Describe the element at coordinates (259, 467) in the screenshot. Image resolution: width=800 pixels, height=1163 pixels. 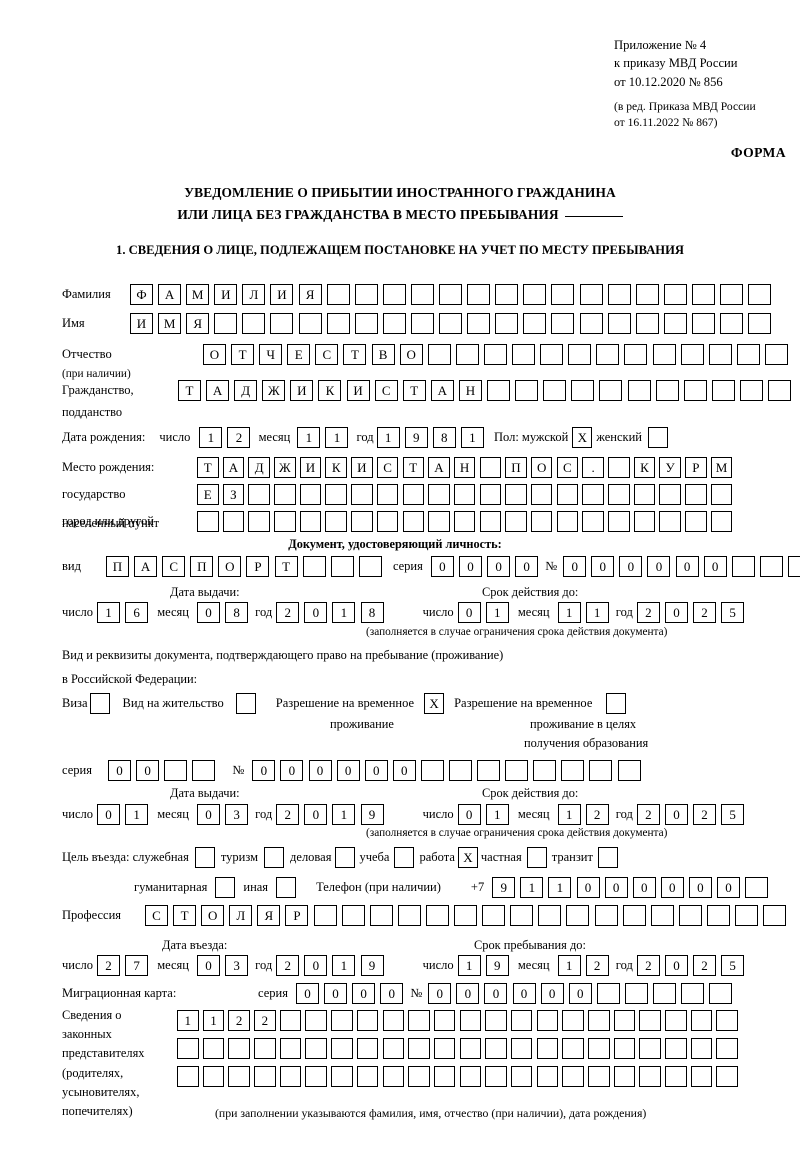
I see `char-cell: Д` at that location.